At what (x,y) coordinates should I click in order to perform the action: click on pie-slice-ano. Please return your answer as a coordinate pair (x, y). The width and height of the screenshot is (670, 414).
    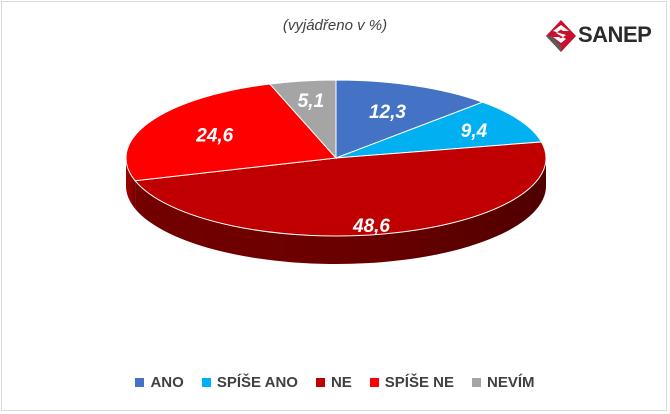
    Looking at the image, I should click on (410, 119).